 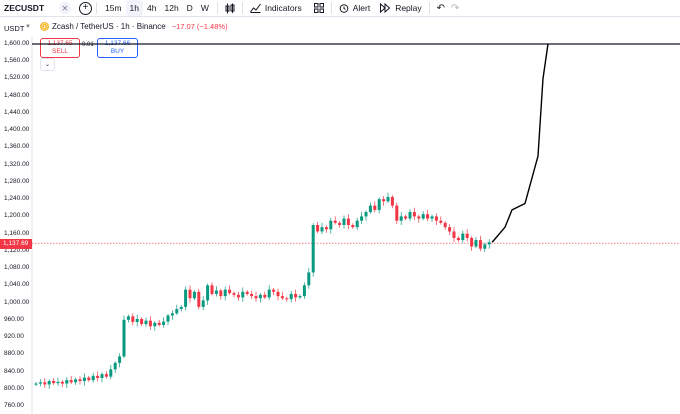 I want to click on current-price-label: 1,137.69, so click(x=16, y=244).